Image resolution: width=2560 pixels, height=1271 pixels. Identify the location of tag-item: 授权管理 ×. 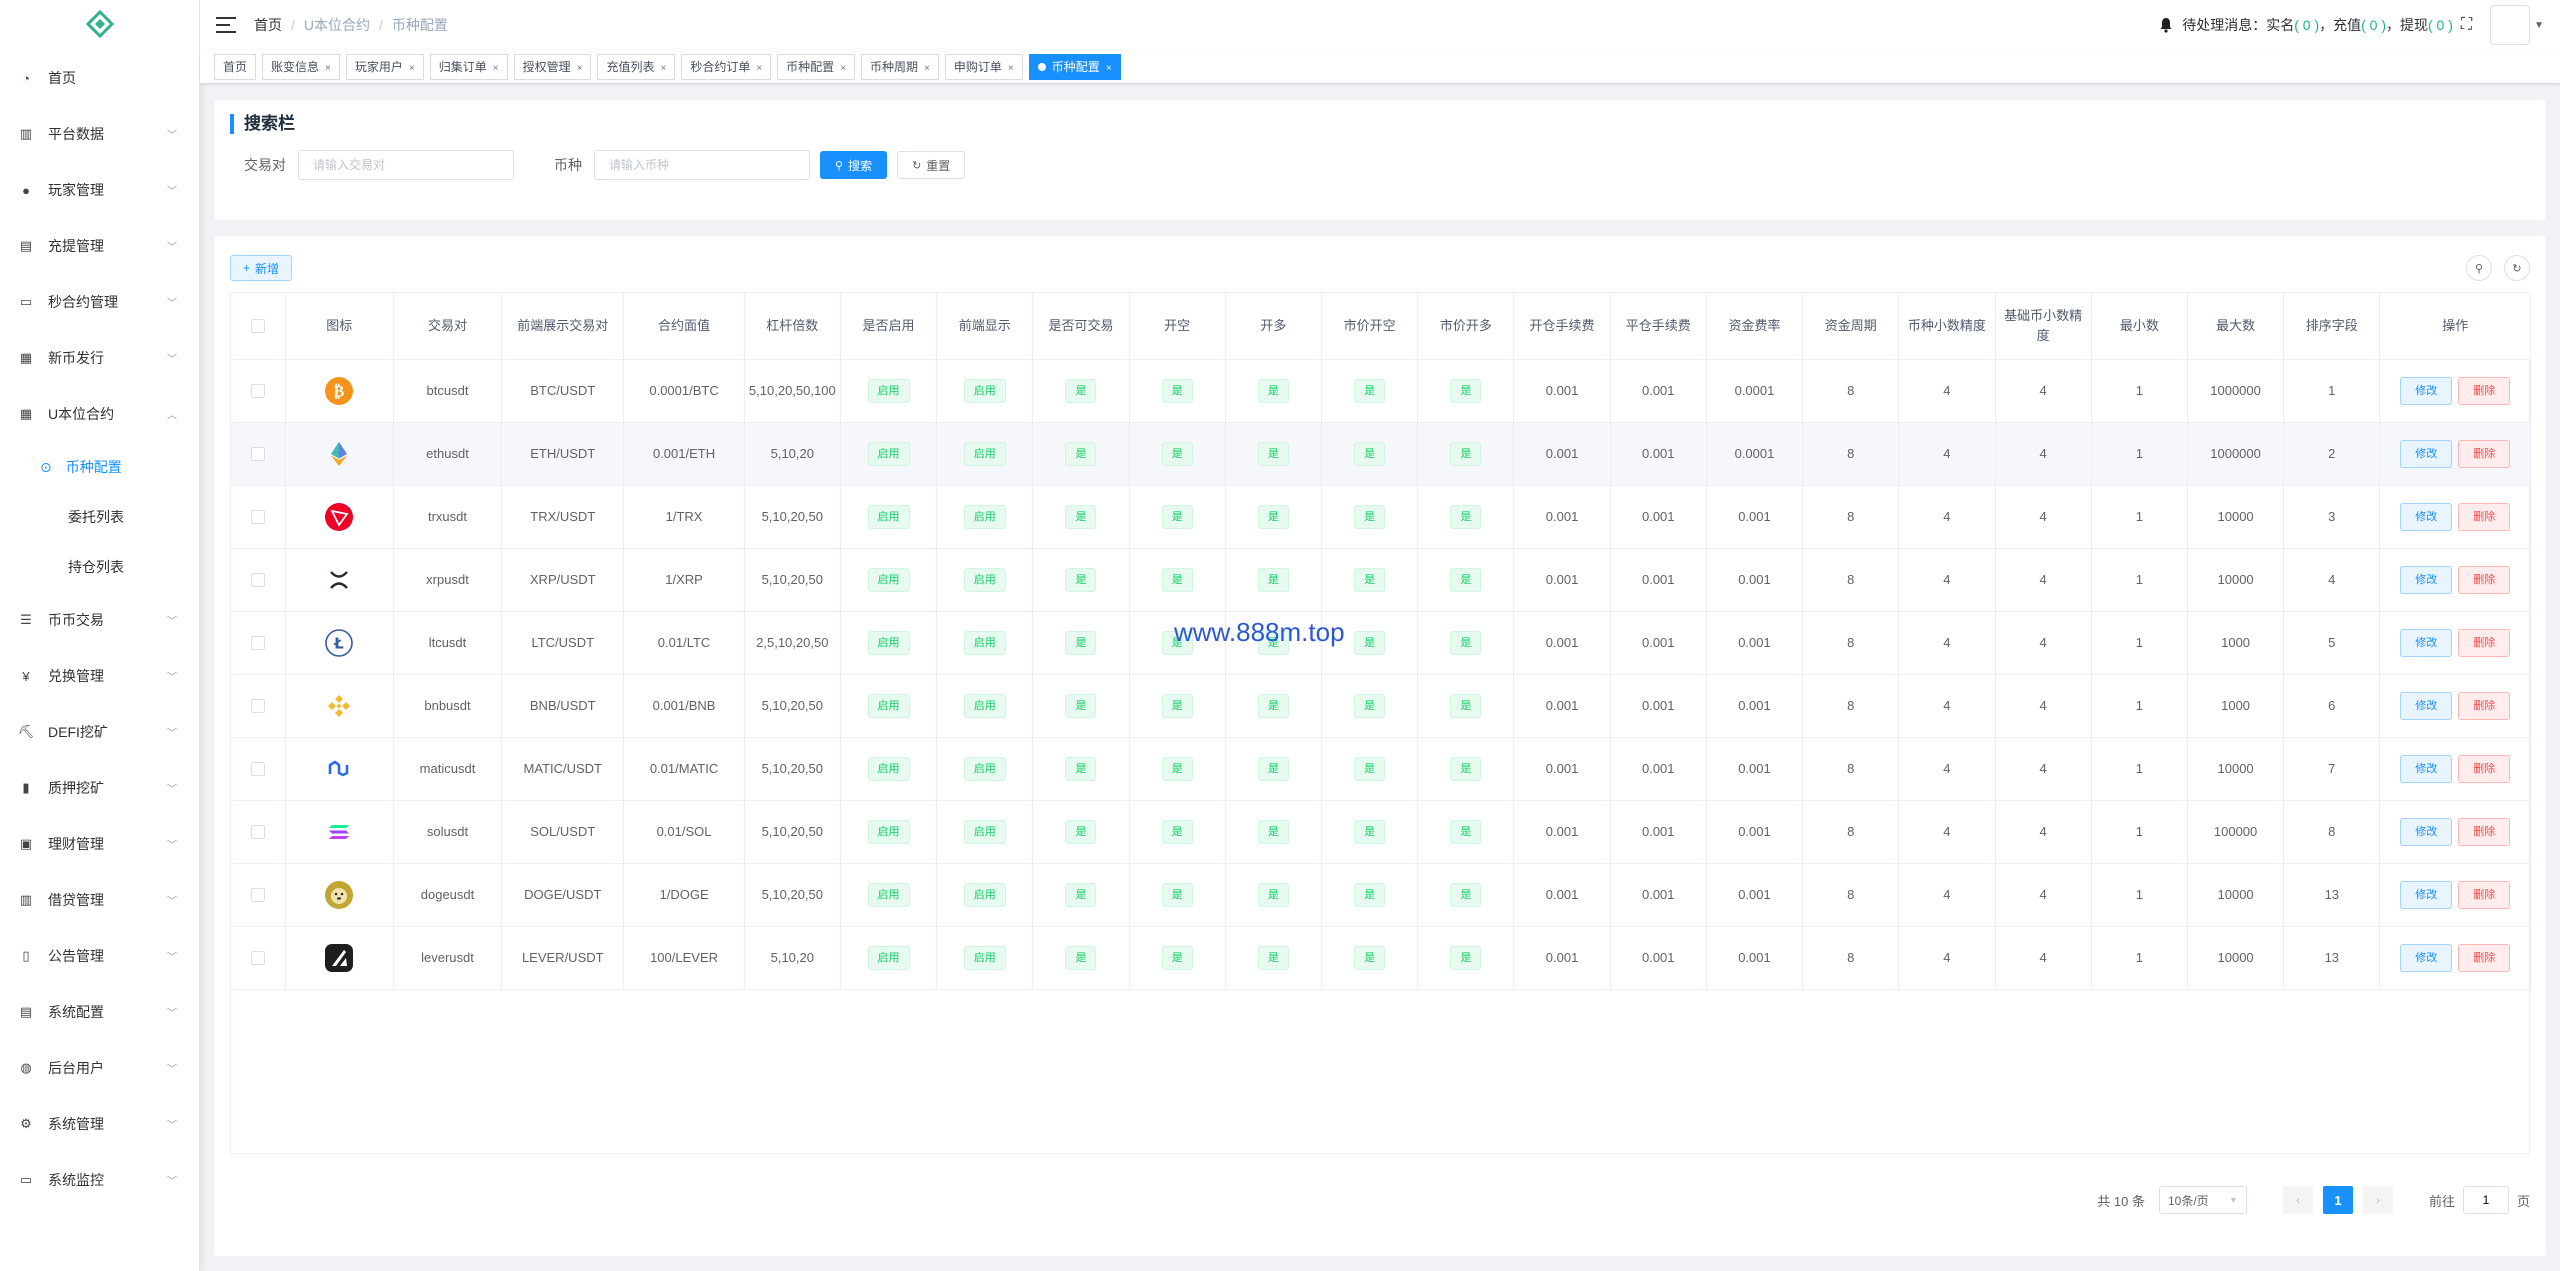
(552, 66).